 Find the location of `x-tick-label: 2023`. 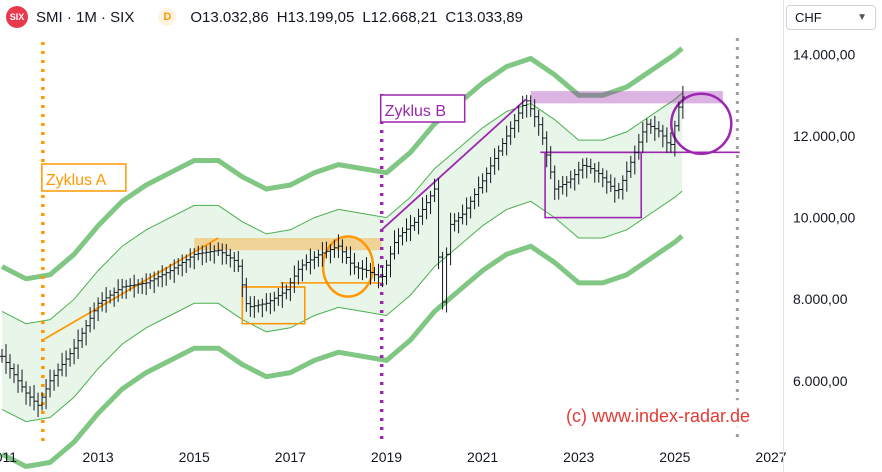

x-tick-label: 2023 is located at coordinates (578, 457).